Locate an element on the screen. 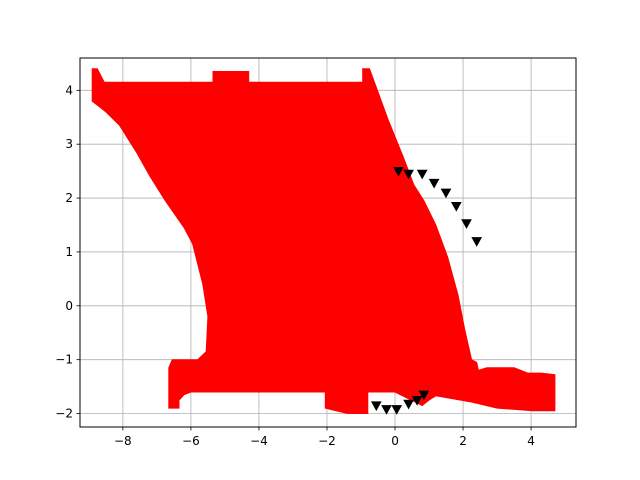  y-tick-label: 4 is located at coordinates (69, 90).